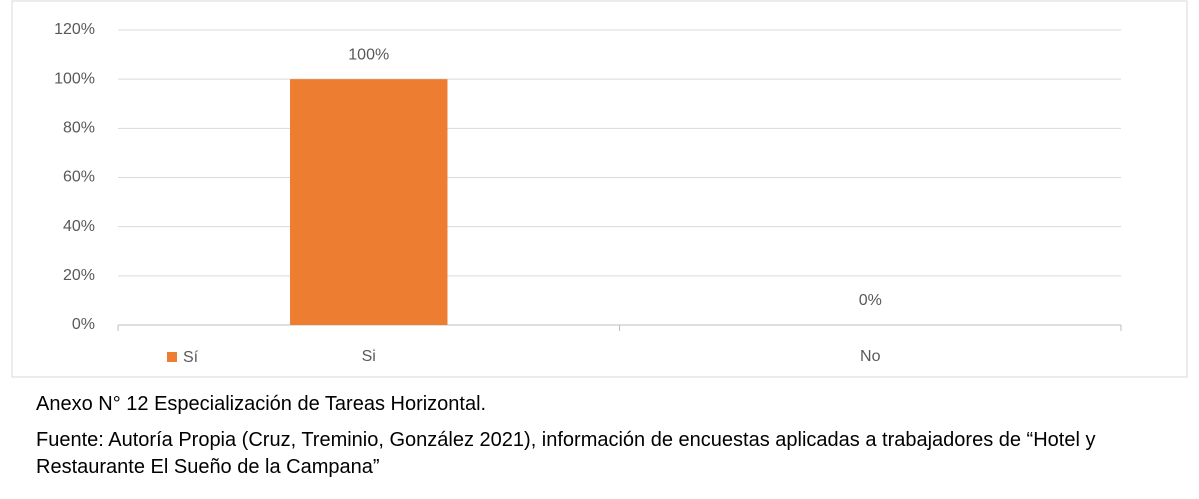  Describe the element at coordinates (369, 202) in the screenshot. I see `bar` at that location.